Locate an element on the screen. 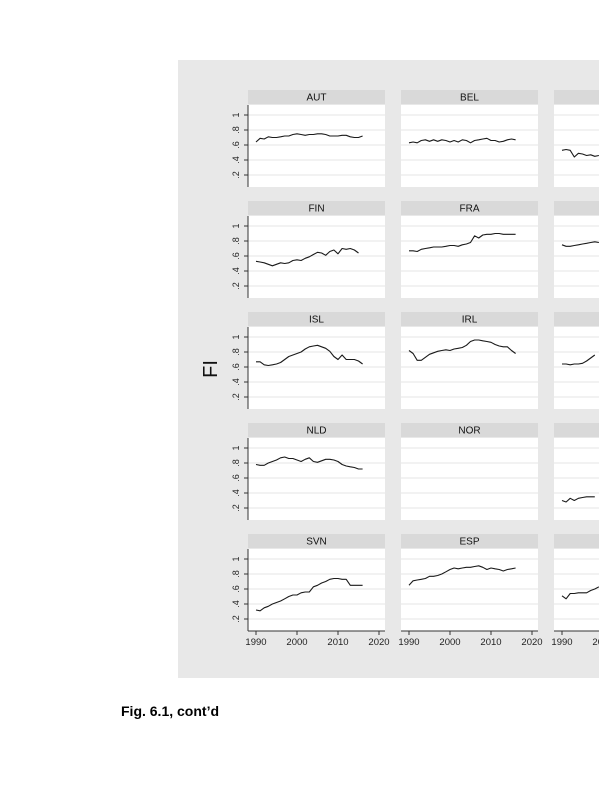 Image resolution: width=599 pixels, height=800 pixels. panel-title: NOR is located at coordinates (469, 431).